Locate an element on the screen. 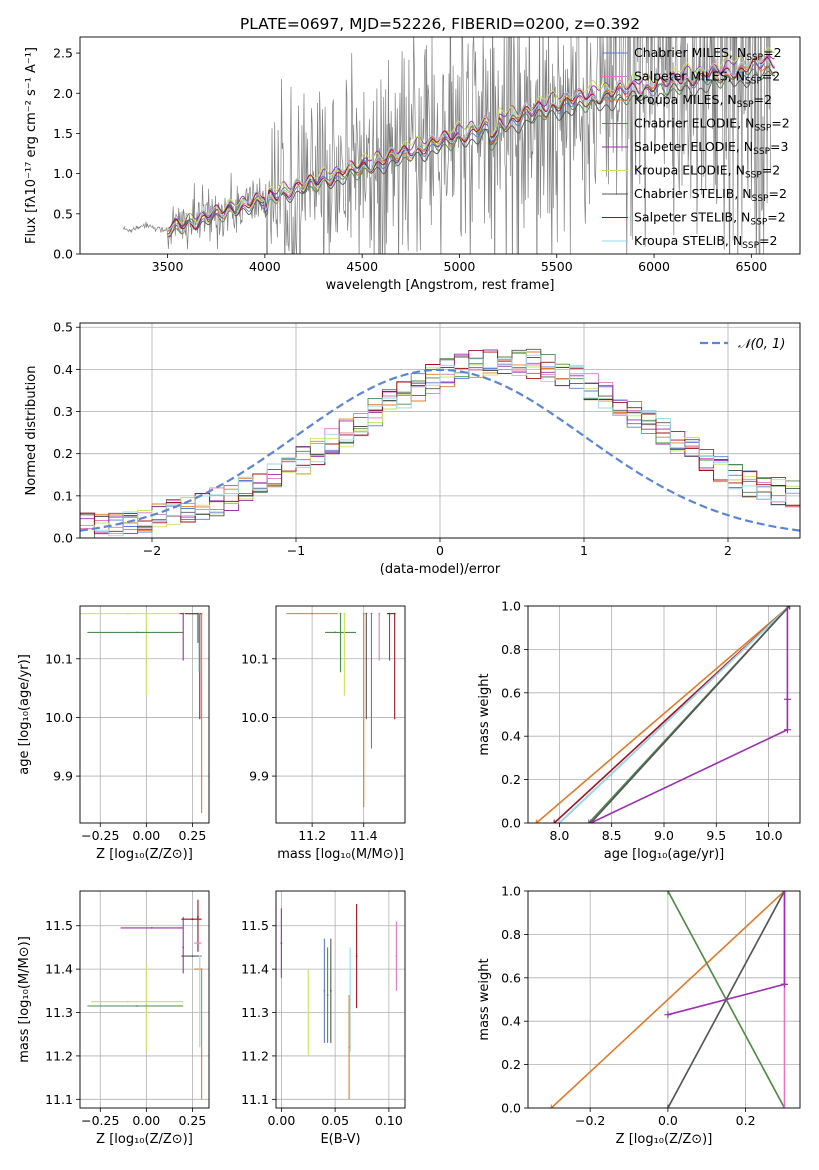  cumulative-line-kroupa-miles is located at coordinates (663, 714).